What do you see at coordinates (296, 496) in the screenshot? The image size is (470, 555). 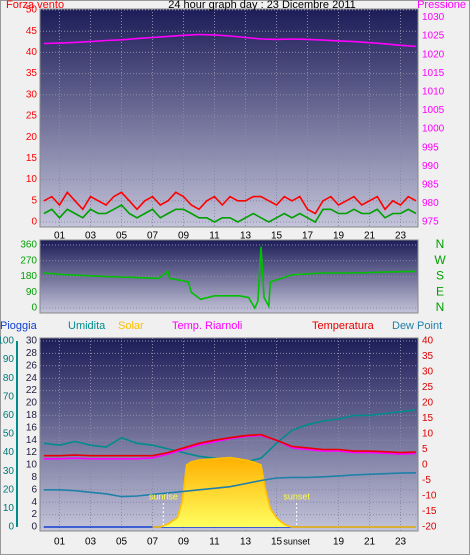 I see `event-label: sunset` at bounding box center [296, 496].